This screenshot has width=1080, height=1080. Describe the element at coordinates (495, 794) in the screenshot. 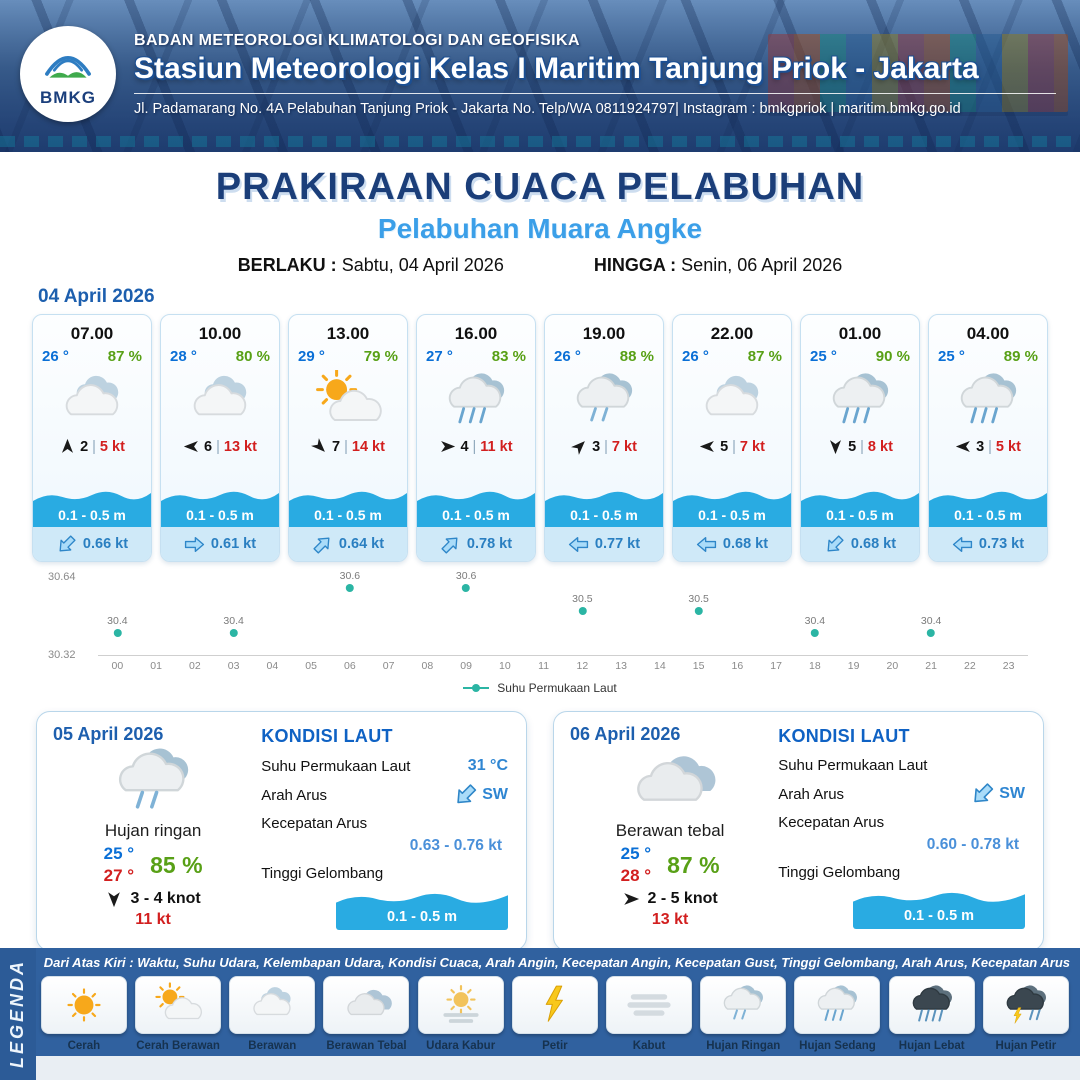

I see `current-direction-value: SW` at that location.